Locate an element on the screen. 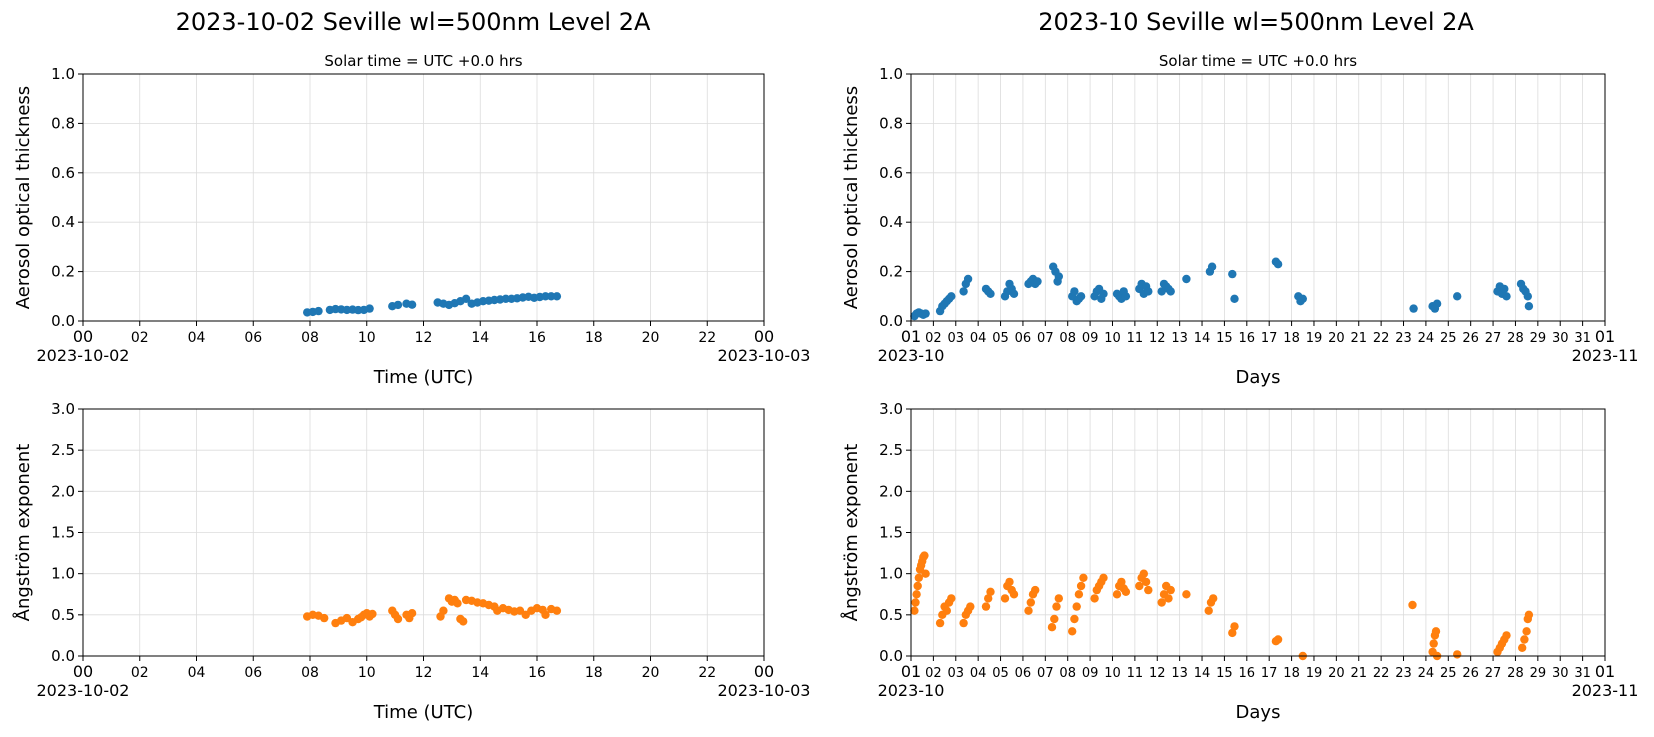  x-tick-label: 18 is located at coordinates (594, 338).